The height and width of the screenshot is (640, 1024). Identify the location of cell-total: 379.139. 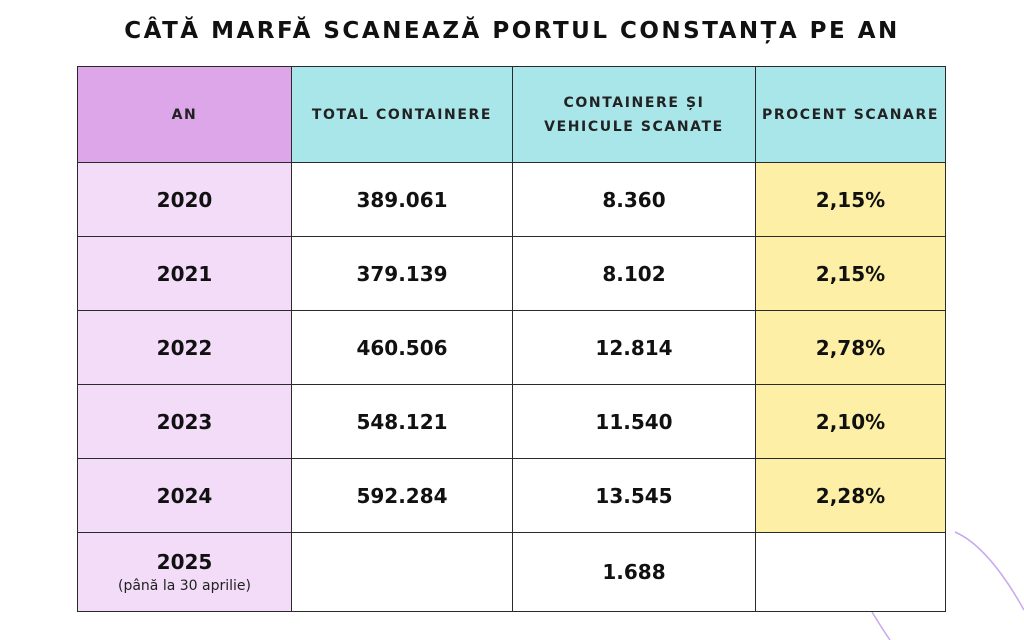
(402, 273).